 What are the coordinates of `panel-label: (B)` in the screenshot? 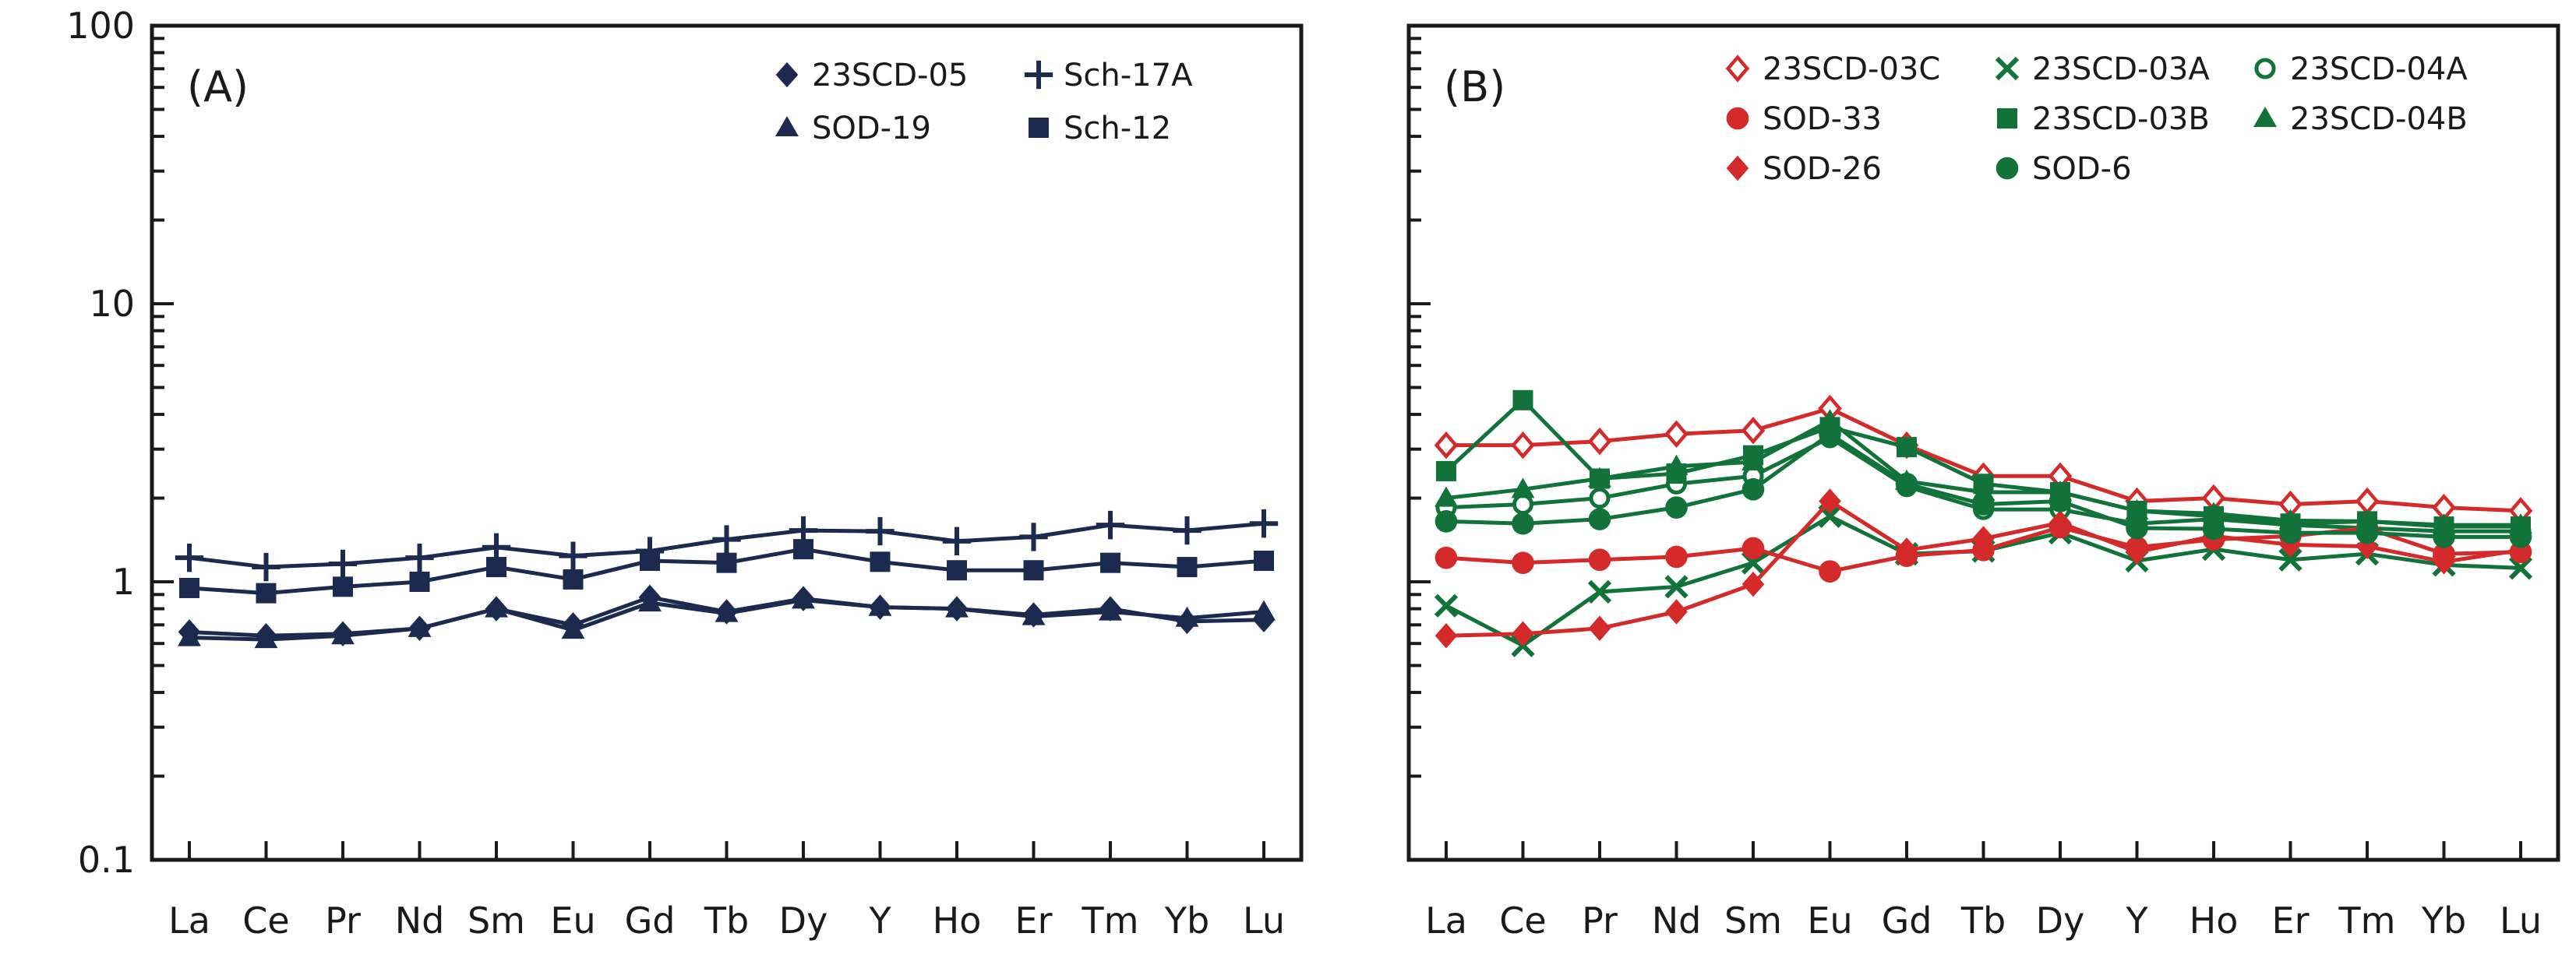 It's located at (1474, 86).